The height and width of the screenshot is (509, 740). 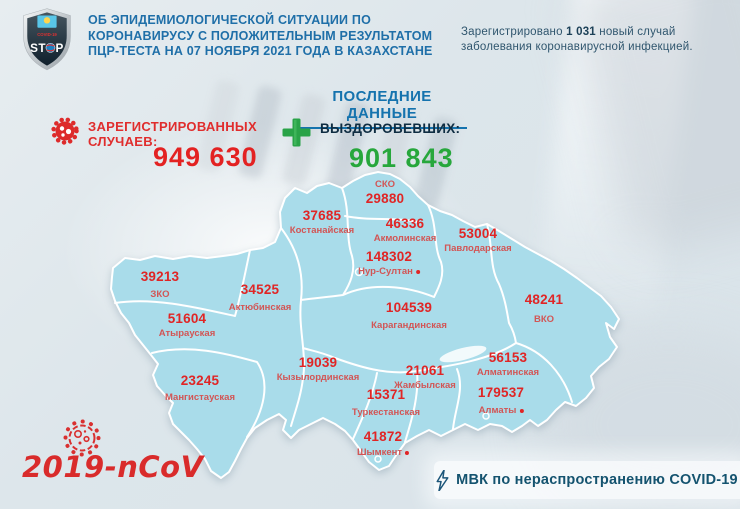 What do you see at coordinates (82, 438) in the screenshot?
I see `virus-outline-icon` at bounding box center [82, 438].